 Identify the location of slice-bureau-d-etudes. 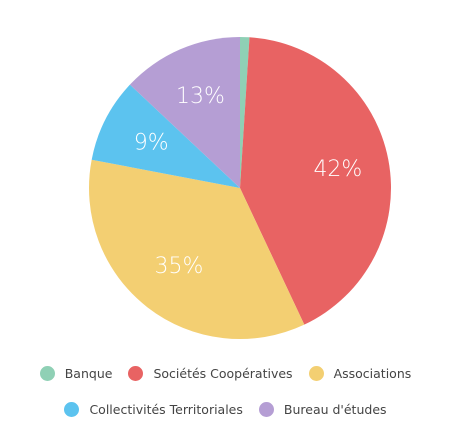
(184, 112).